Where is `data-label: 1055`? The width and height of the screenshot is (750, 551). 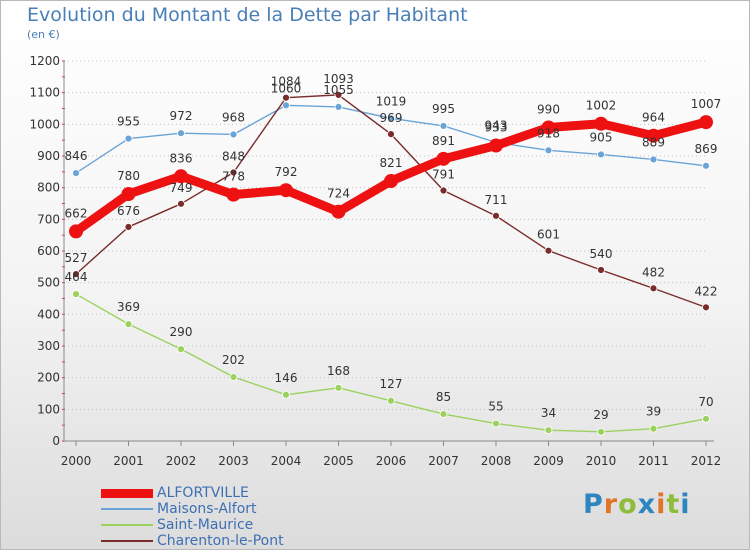 data-label: 1055 is located at coordinates (338, 90).